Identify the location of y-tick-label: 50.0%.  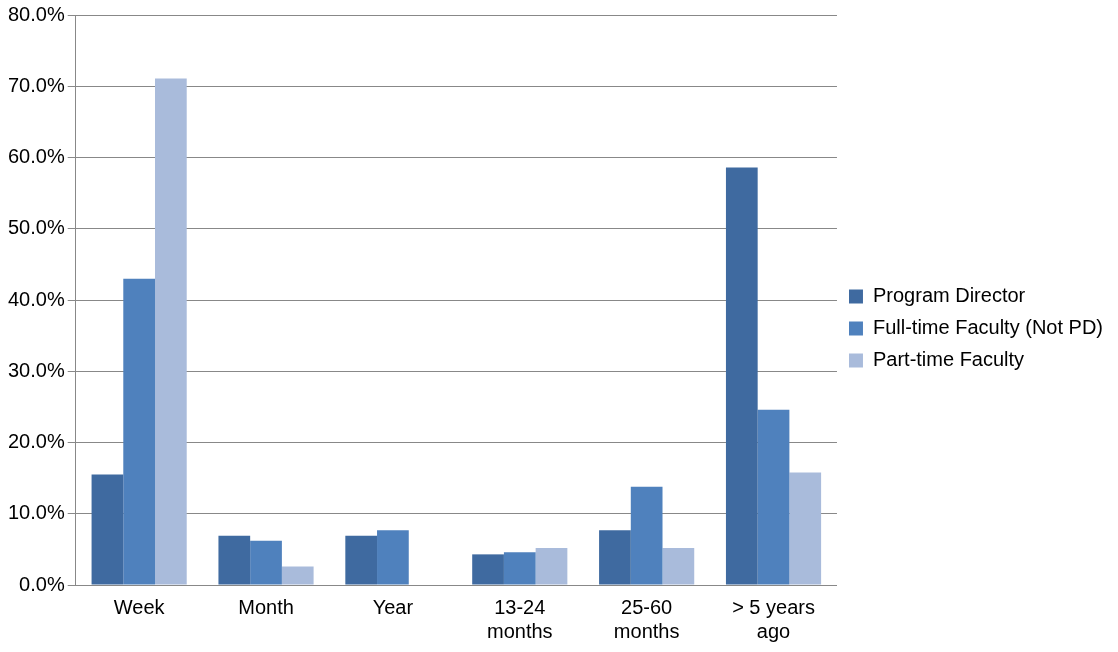
(36, 227).